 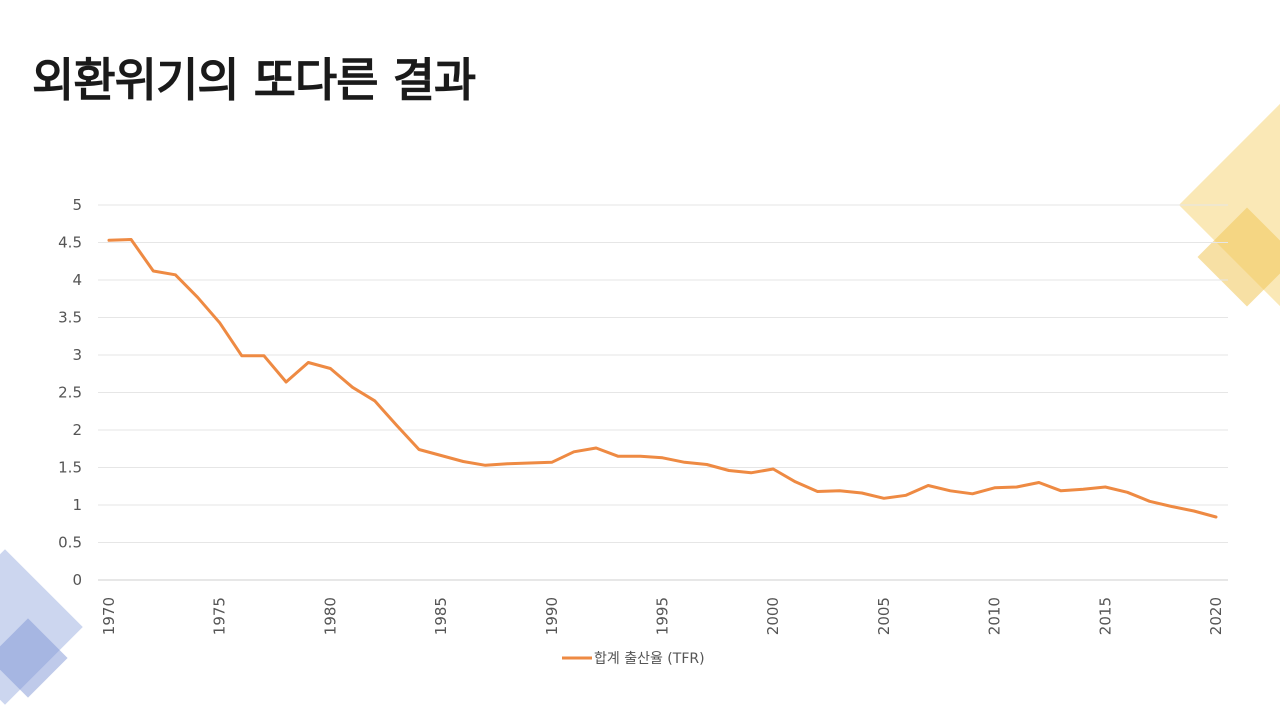 What do you see at coordinates (77, 280) in the screenshot?
I see `y-tick-label: 4` at bounding box center [77, 280].